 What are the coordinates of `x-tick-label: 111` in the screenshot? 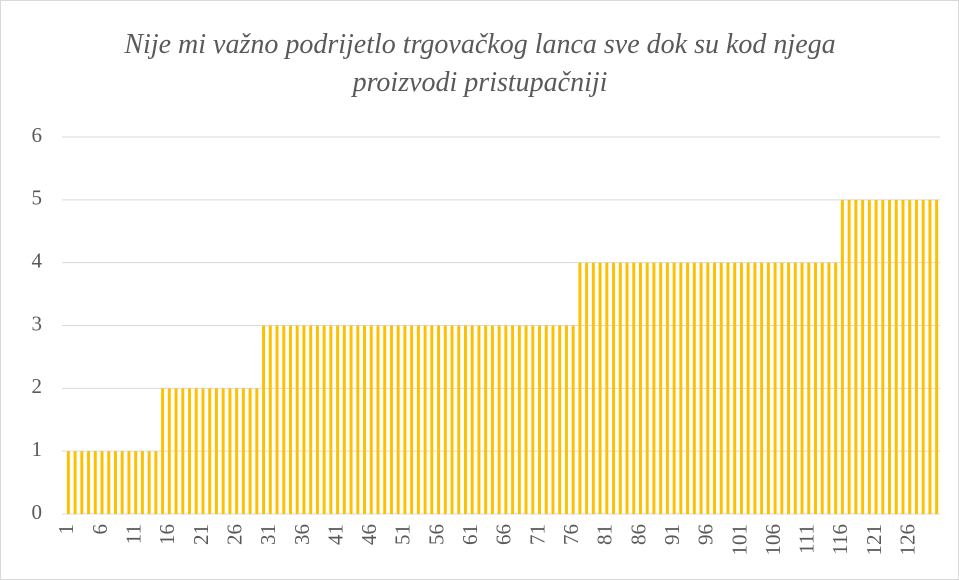 It's located at (807, 539).